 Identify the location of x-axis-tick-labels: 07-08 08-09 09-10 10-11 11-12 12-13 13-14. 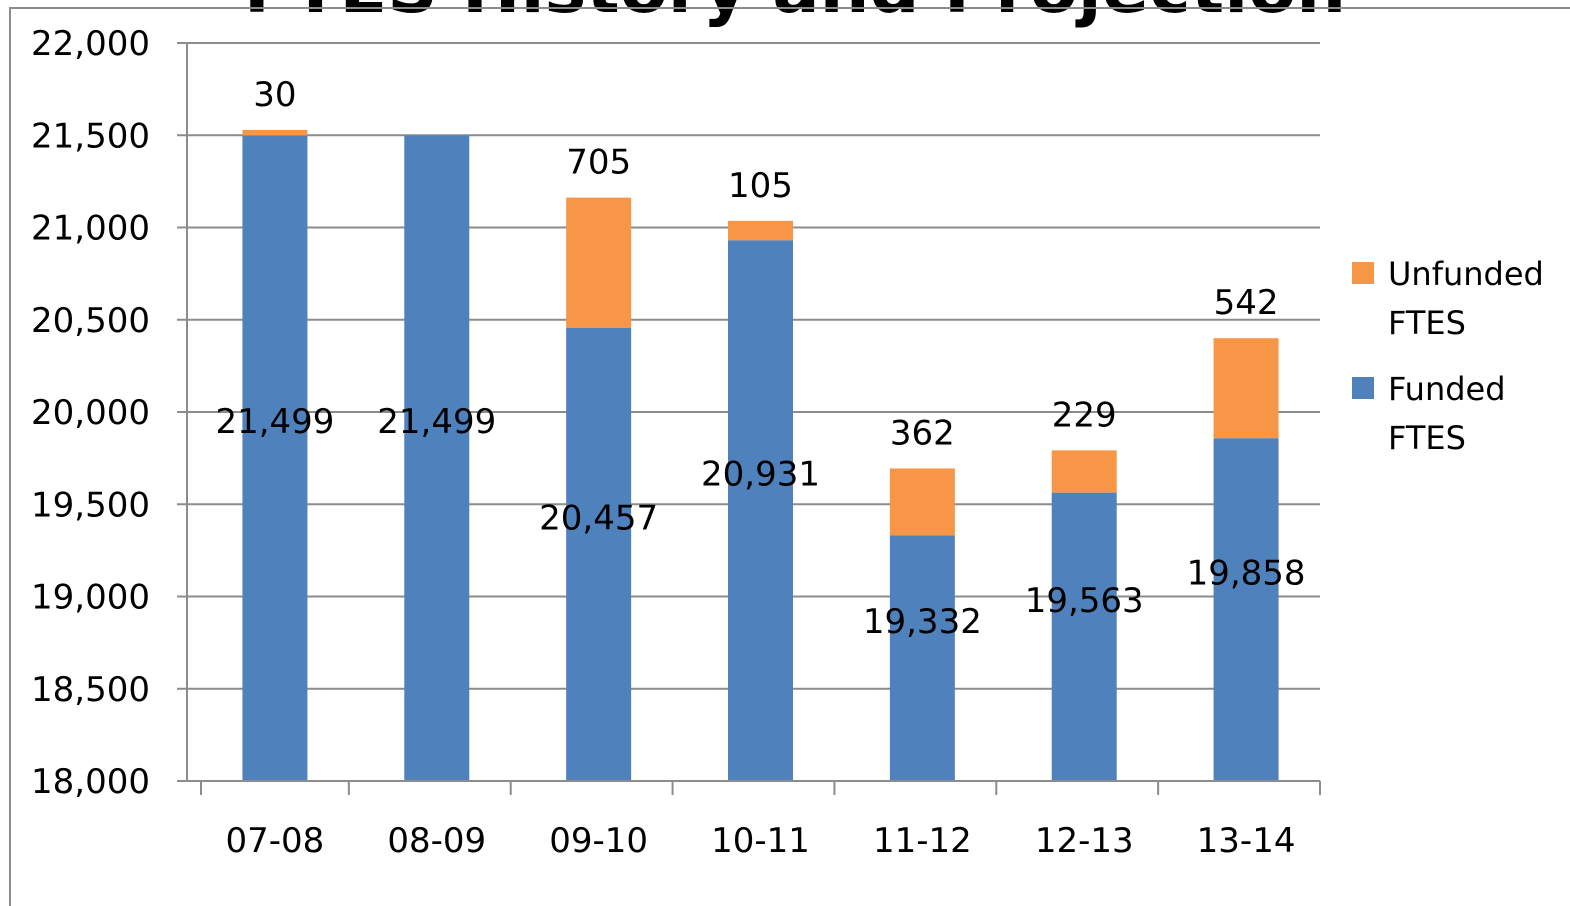
(761, 841).